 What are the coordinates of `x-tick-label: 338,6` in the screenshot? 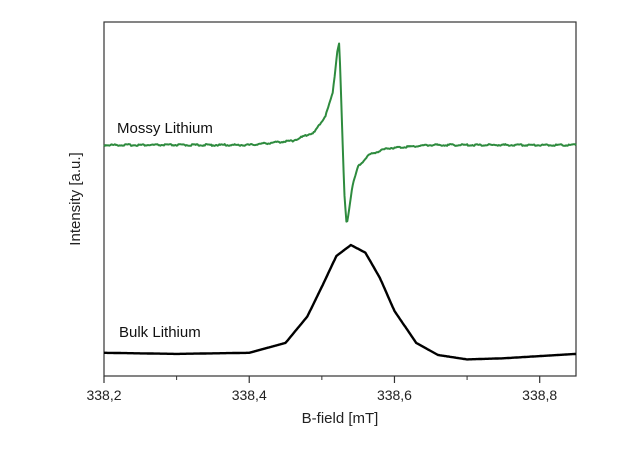 It's located at (394, 395).